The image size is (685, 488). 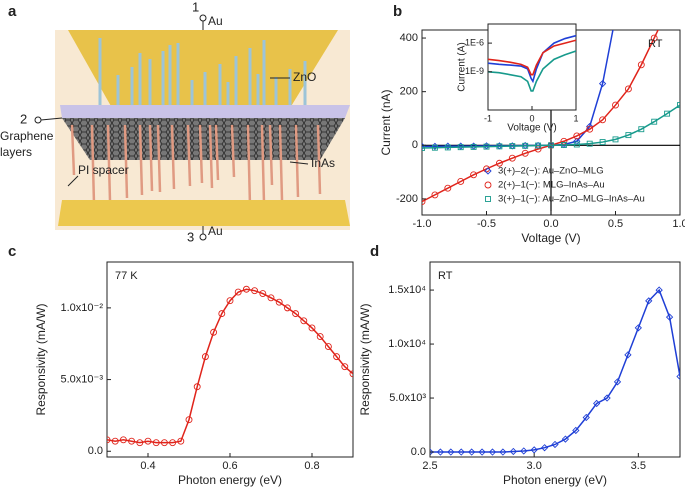 What do you see at coordinates (205, 111) in the screenshot?
I see `graphene-top` at bounding box center [205, 111].